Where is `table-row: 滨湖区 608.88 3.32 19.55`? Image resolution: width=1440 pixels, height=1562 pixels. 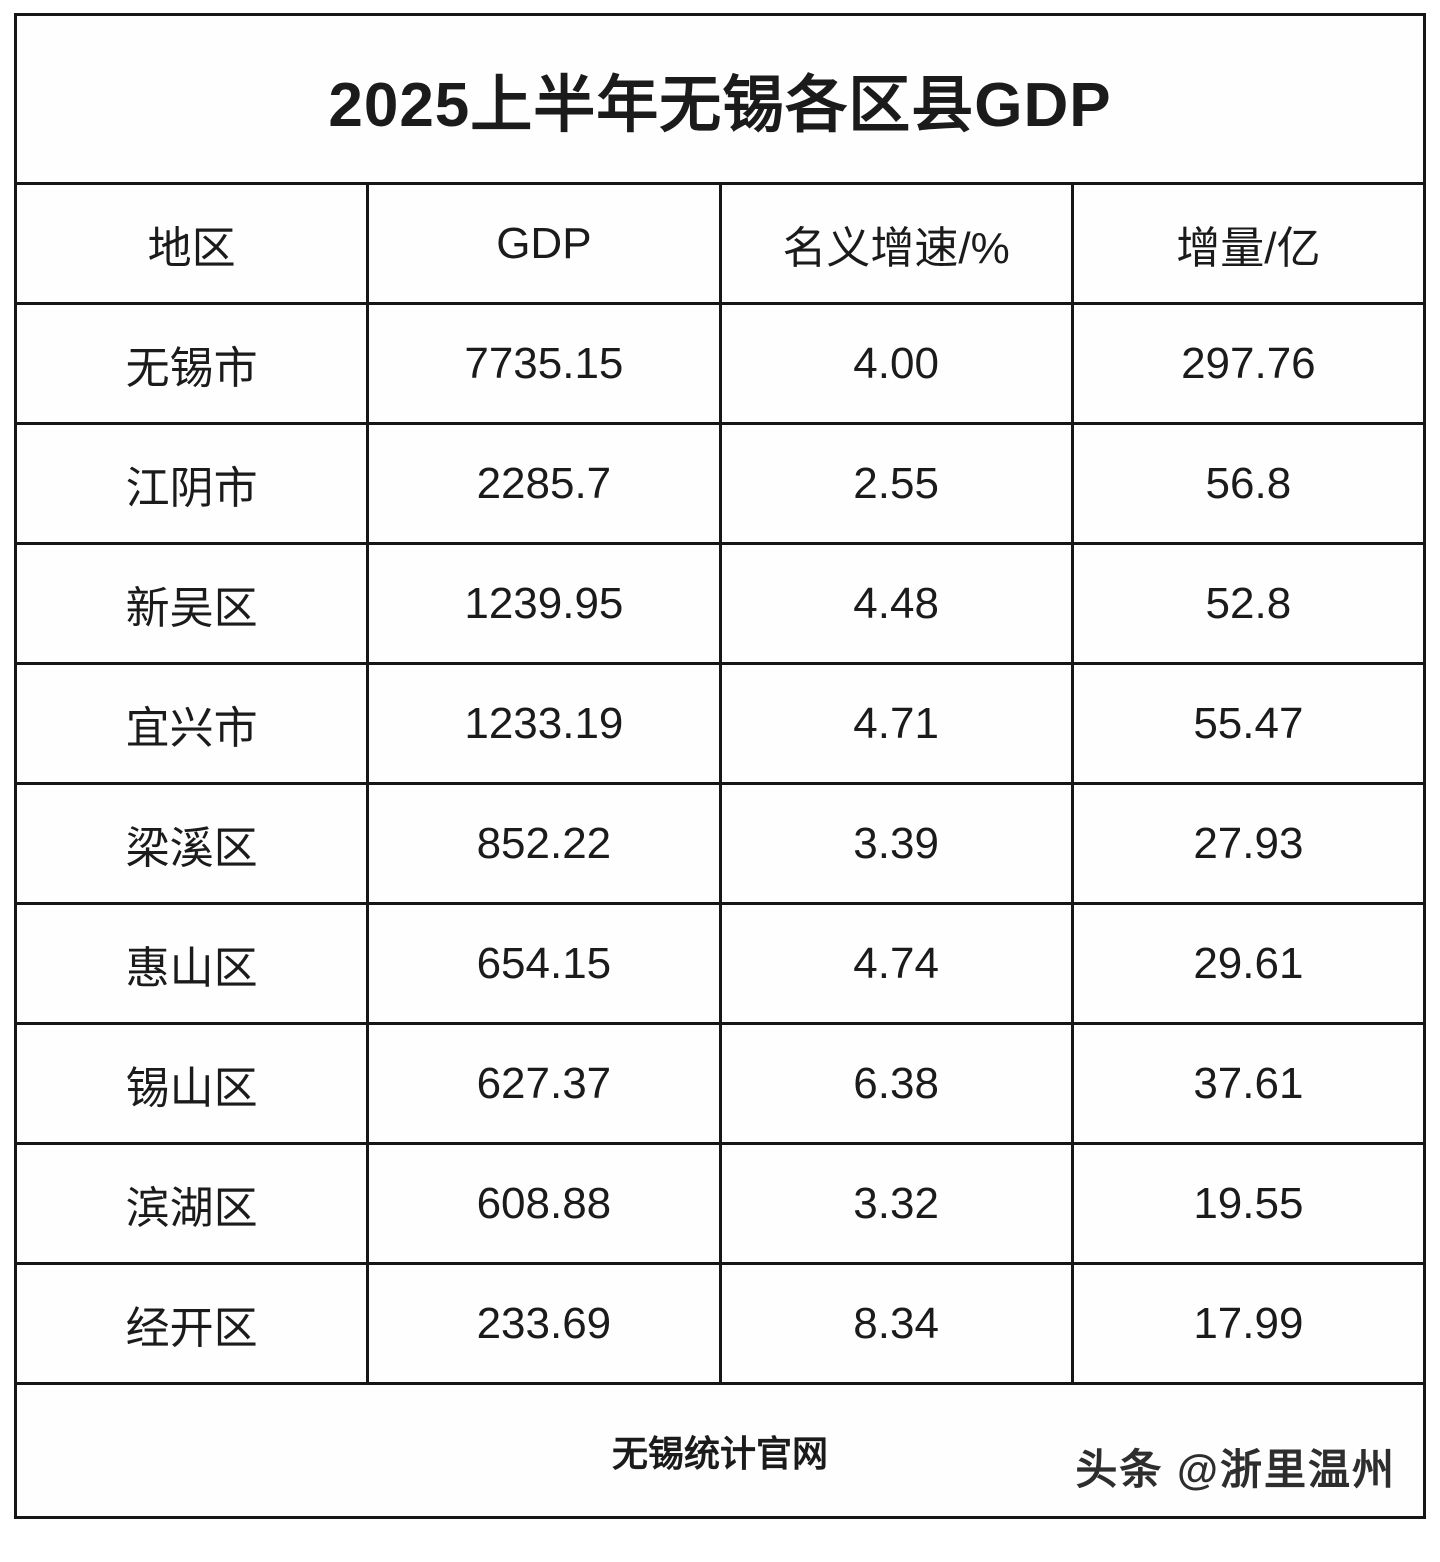
table-row: 滨湖区 608.88 3.32 19.55 is located at coordinates (720, 1203).